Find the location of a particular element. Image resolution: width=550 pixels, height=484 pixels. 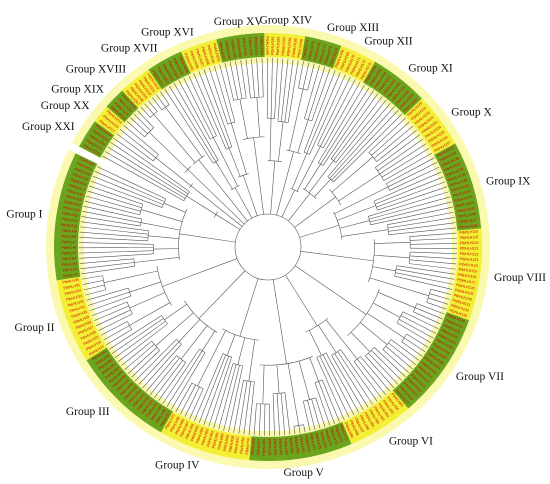

leaf-label: PtbHLH123 is located at coordinates (469, 259).